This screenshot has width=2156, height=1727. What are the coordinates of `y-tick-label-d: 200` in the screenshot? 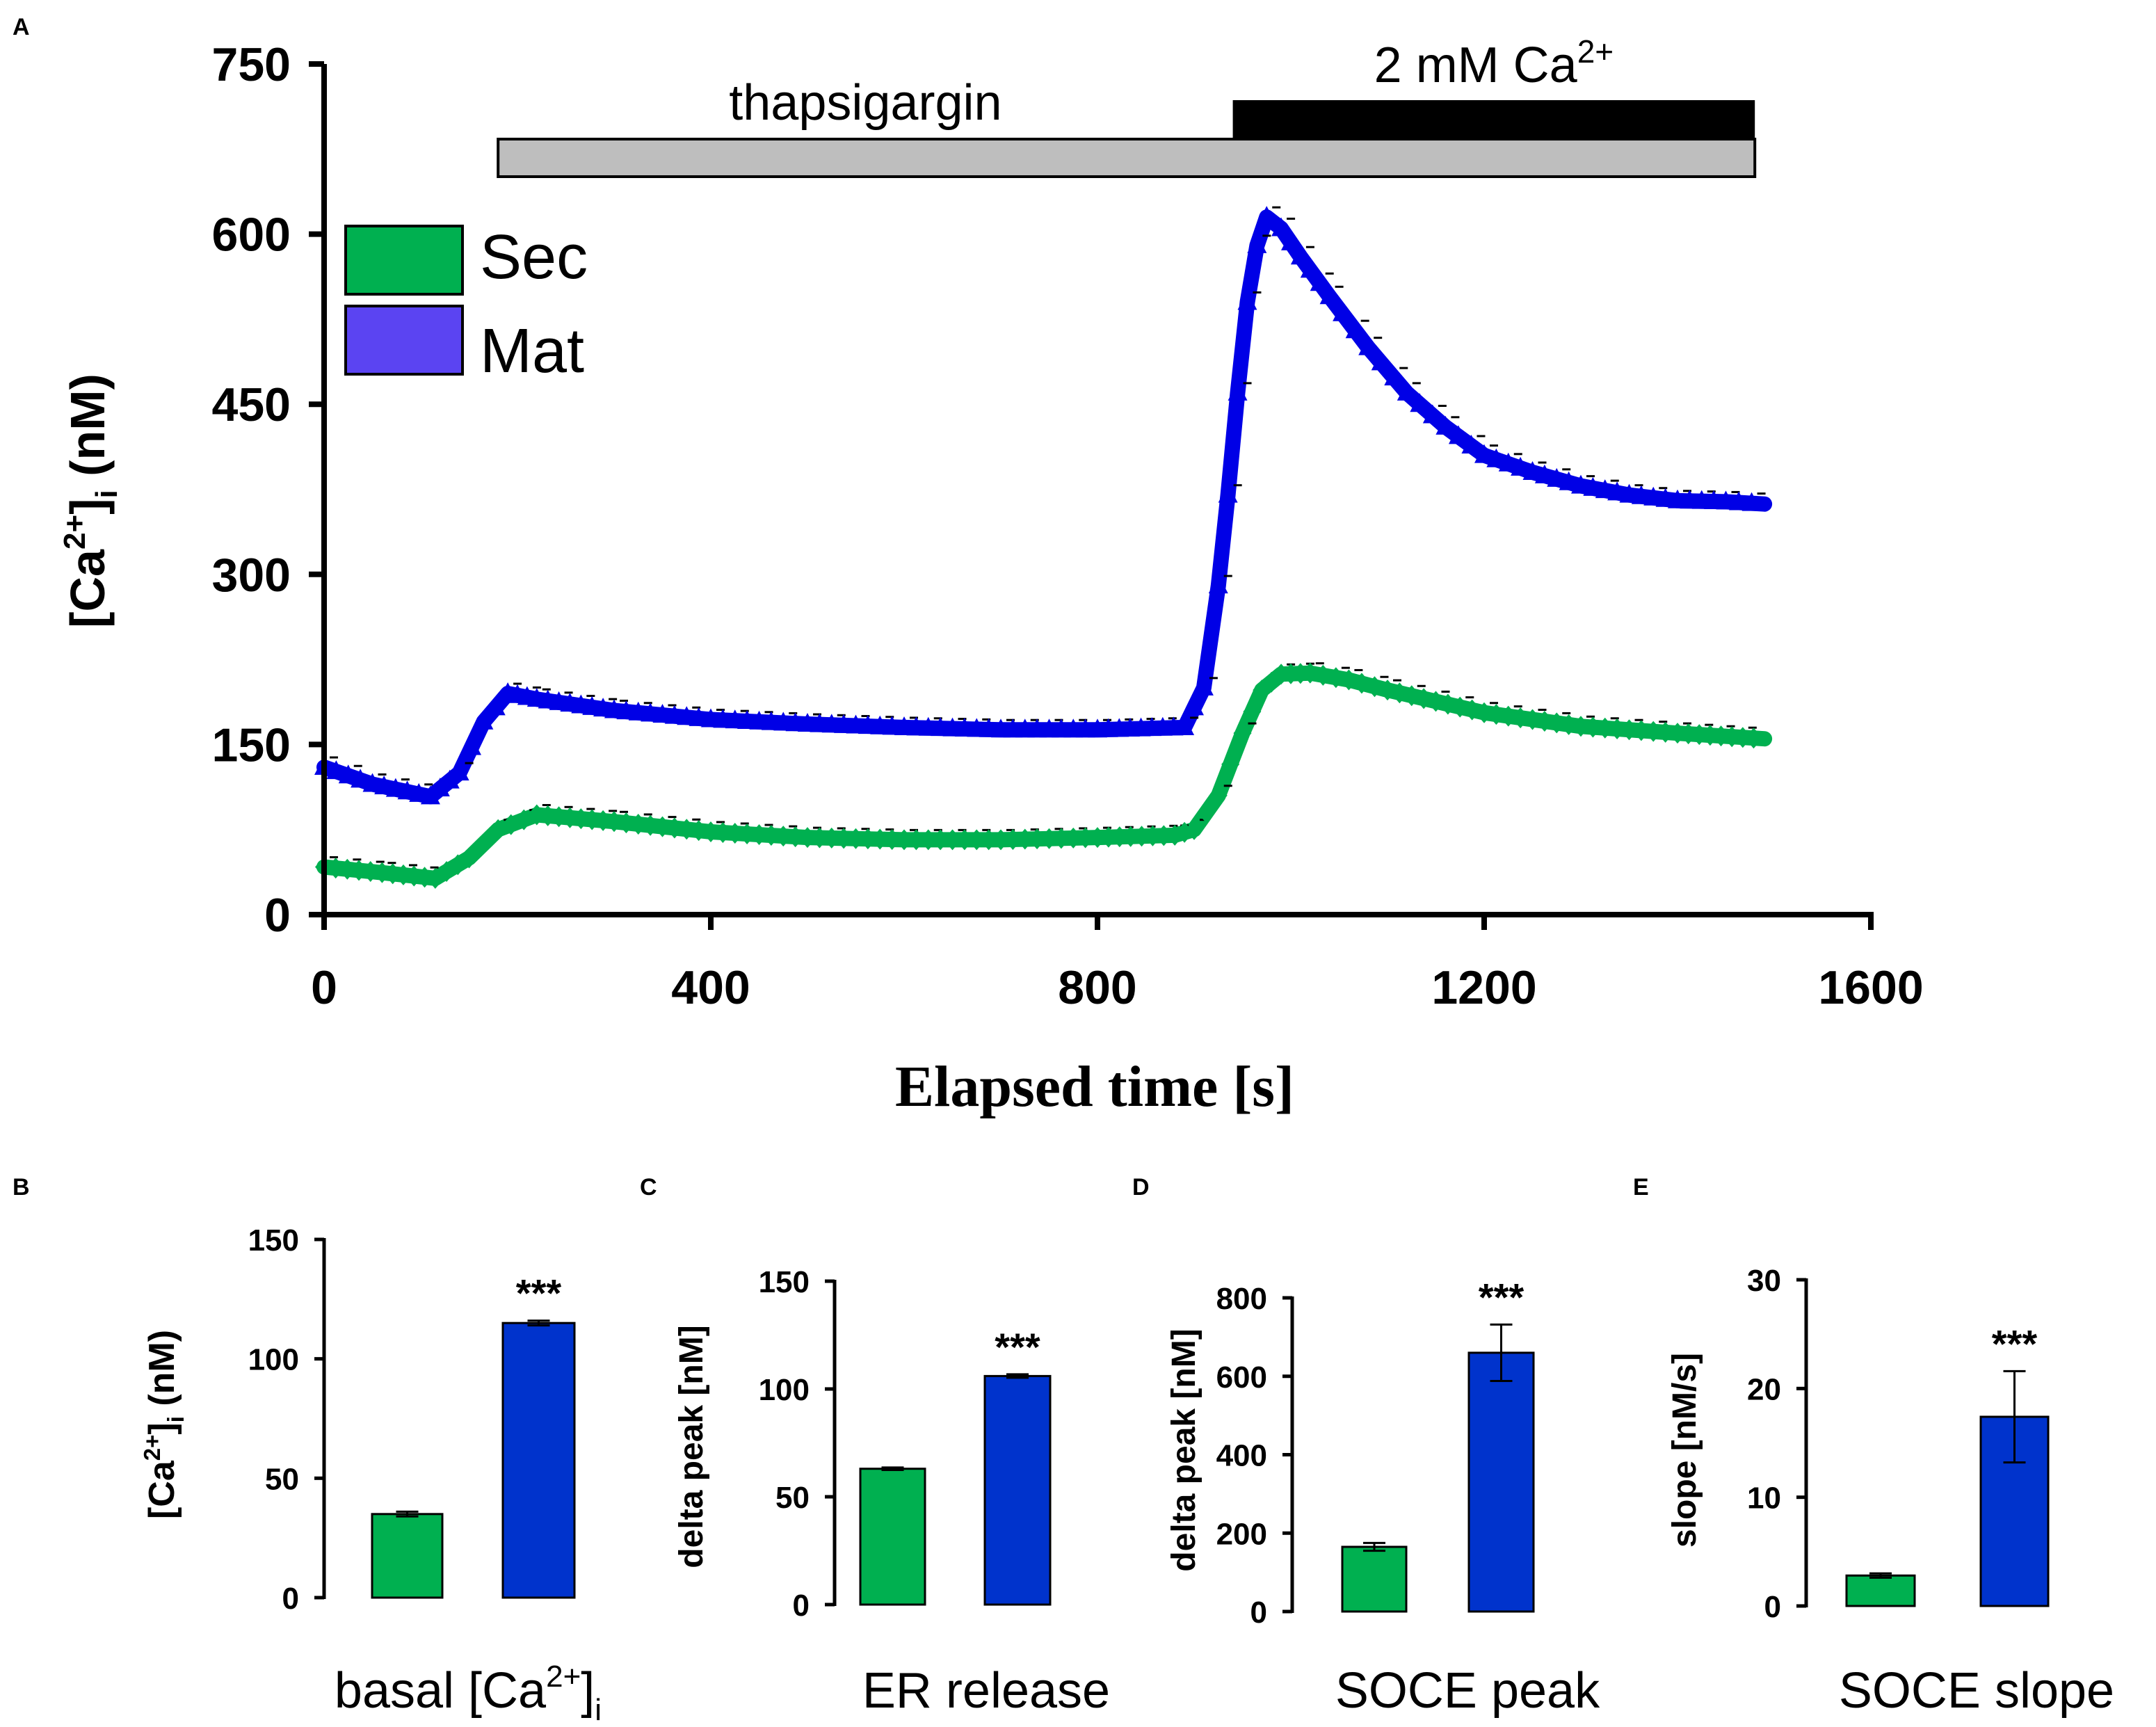 It's located at (1241, 1534).